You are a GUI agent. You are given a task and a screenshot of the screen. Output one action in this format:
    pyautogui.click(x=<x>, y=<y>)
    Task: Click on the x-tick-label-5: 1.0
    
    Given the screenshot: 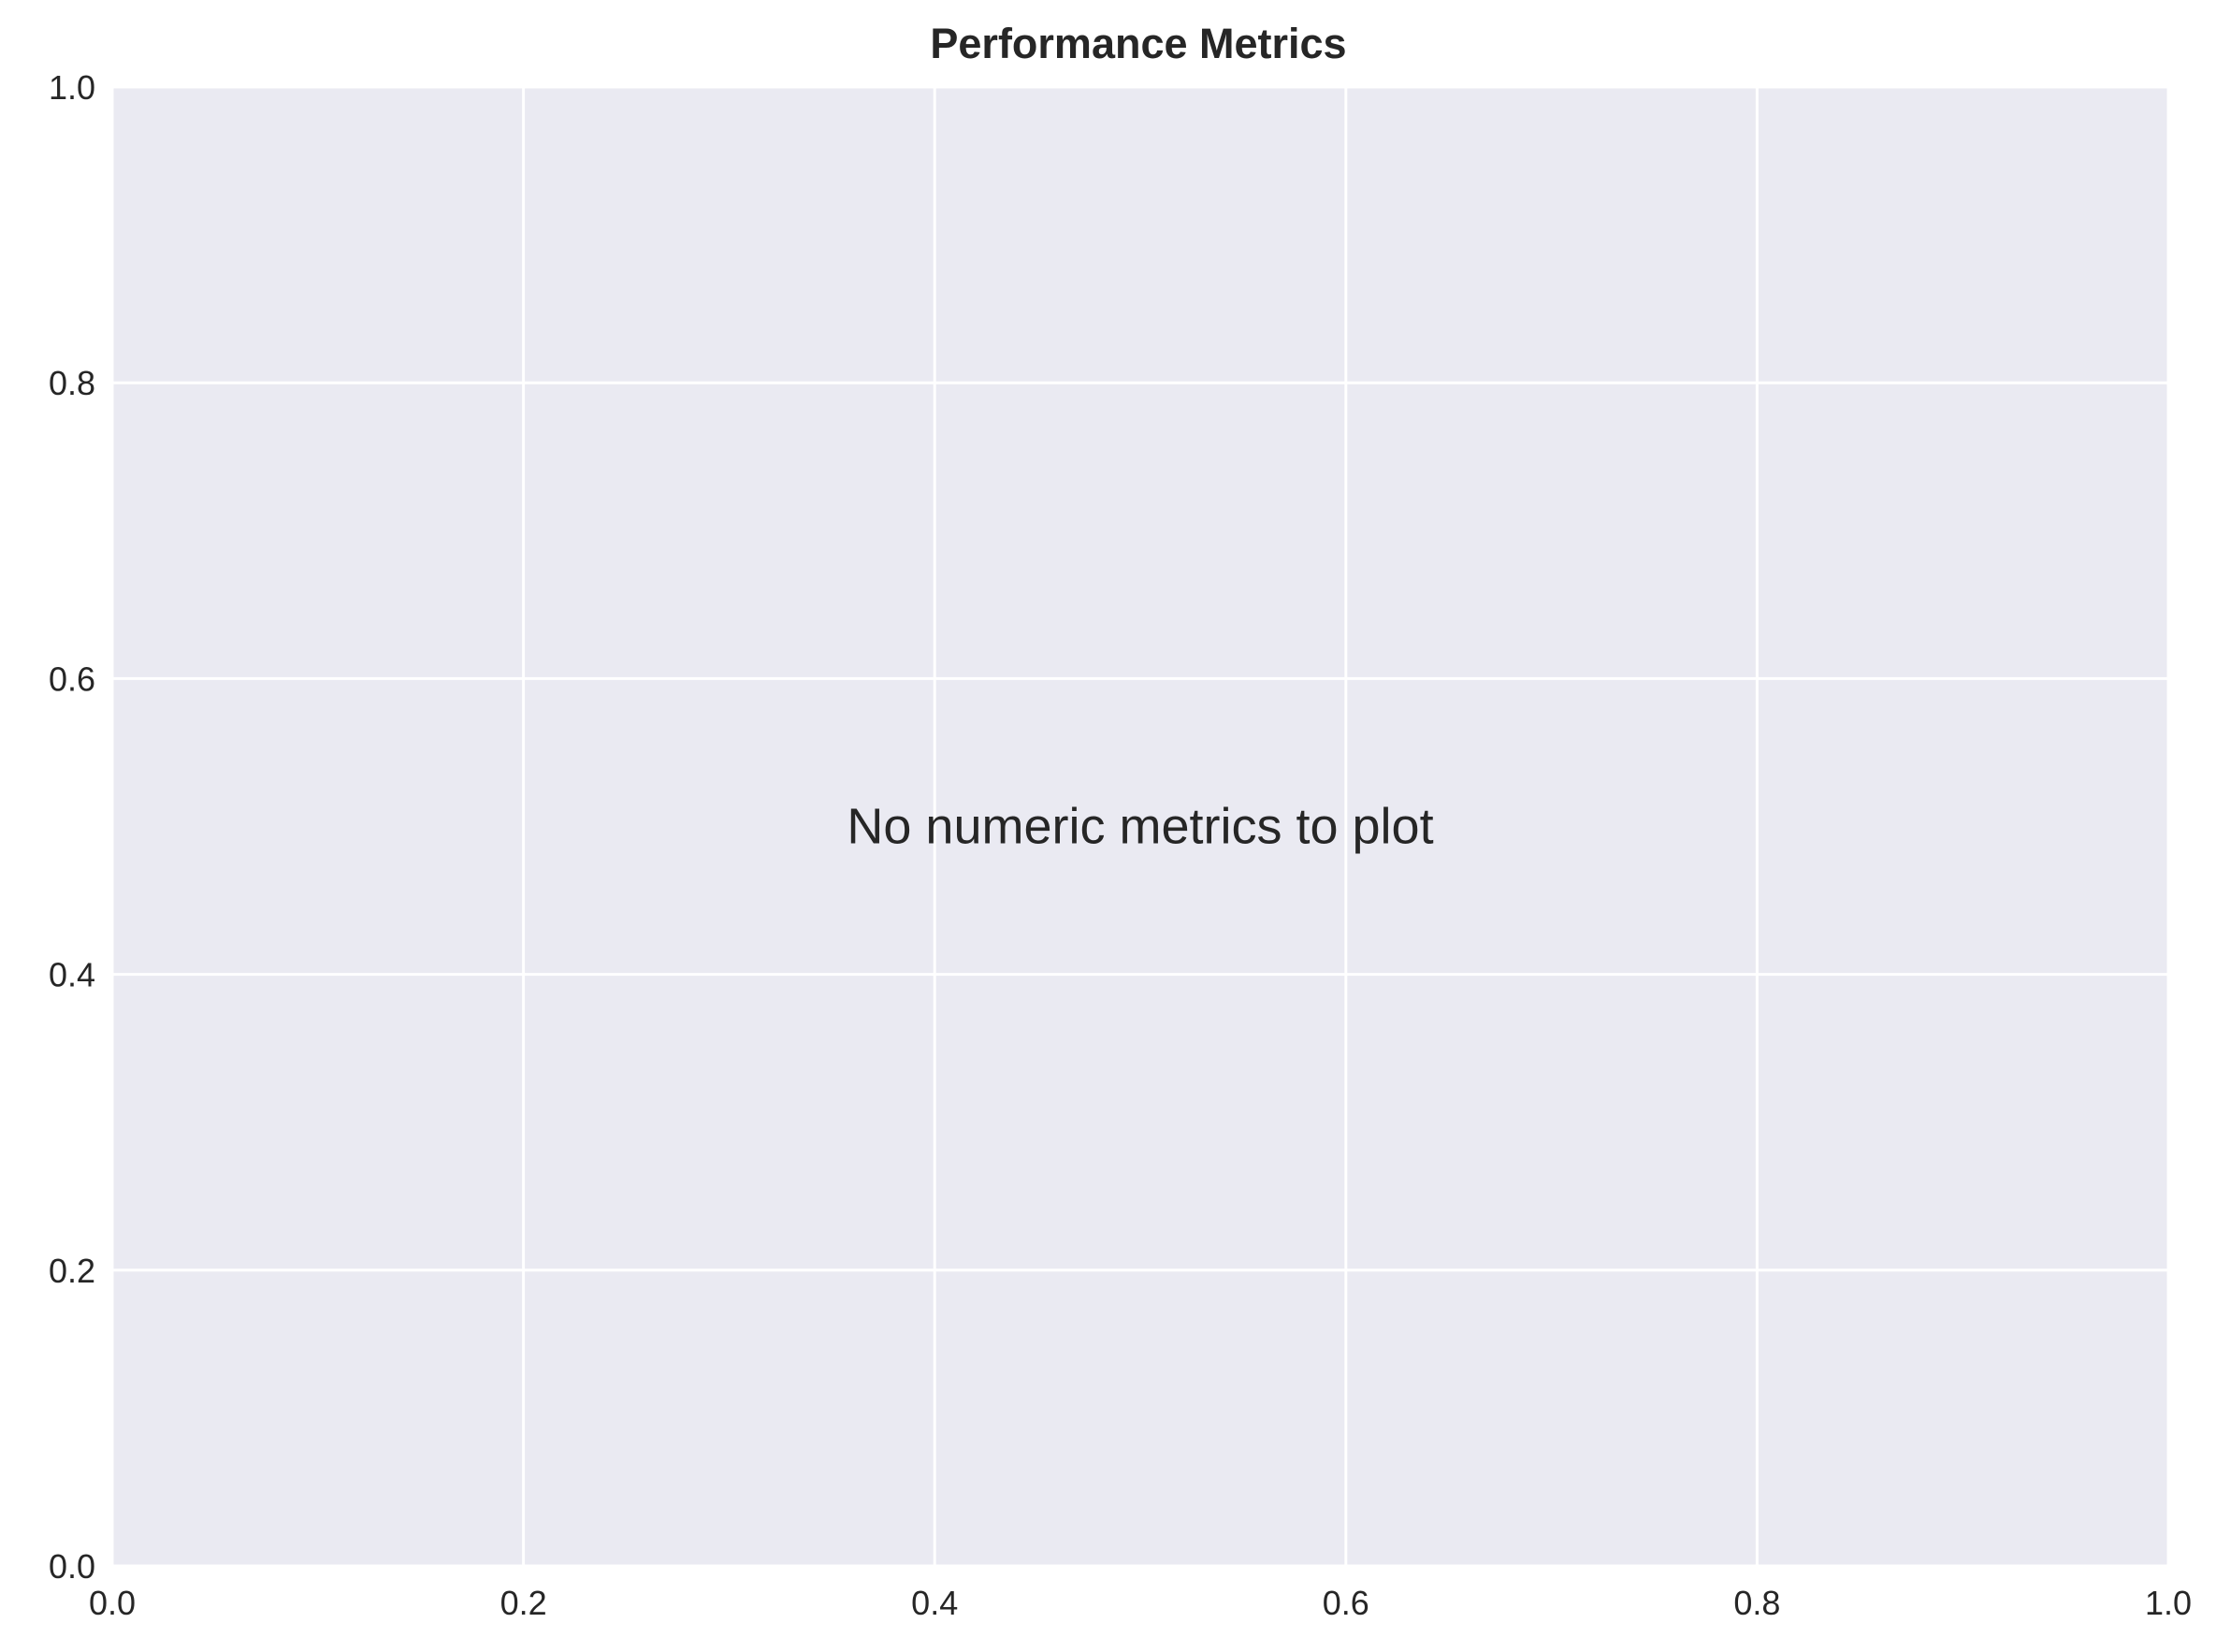 What is the action you would take?
    pyautogui.click(x=2168, y=1603)
    